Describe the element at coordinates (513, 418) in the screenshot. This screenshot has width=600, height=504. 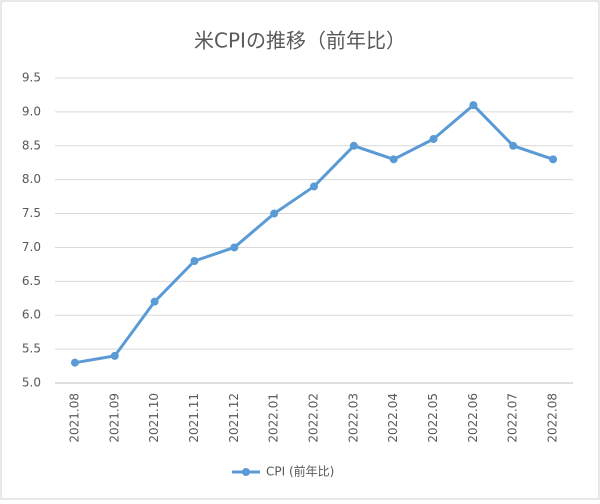
I see `x-tick-label: 2022.07` at that location.